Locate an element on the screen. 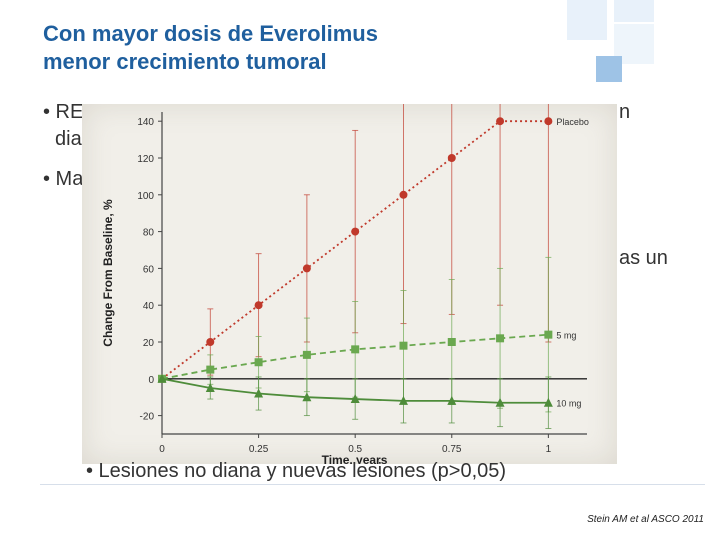  x-tick-label: 0.75 is located at coordinates (452, 449).